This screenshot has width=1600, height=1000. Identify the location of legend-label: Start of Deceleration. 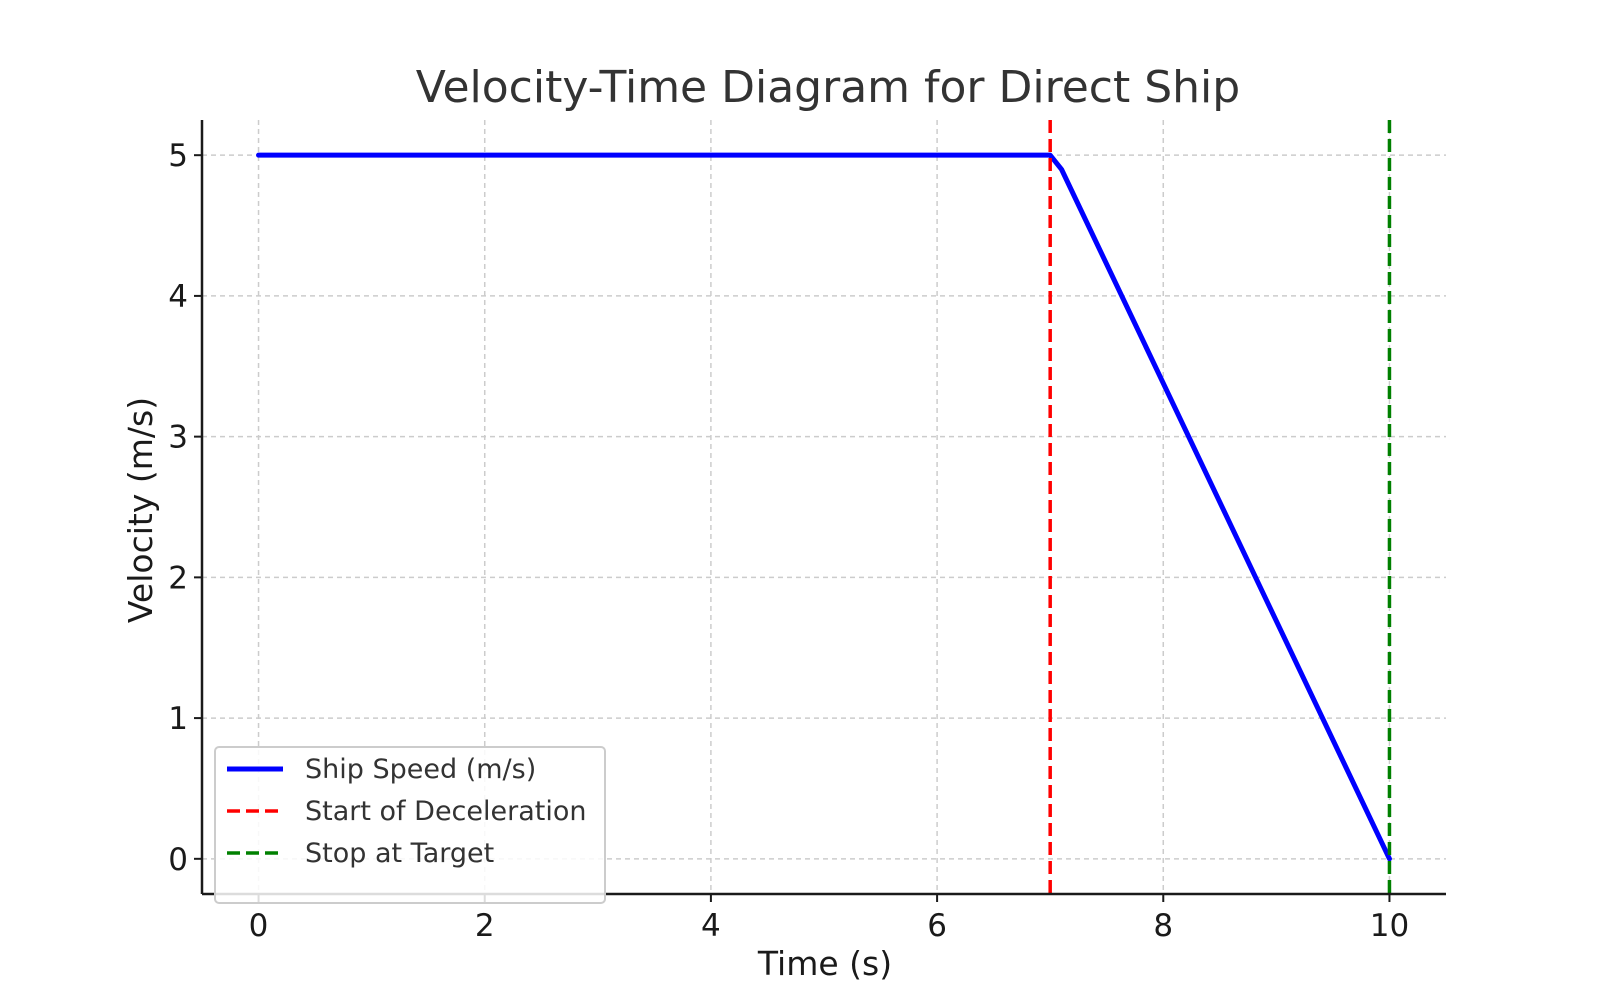
(445, 811).